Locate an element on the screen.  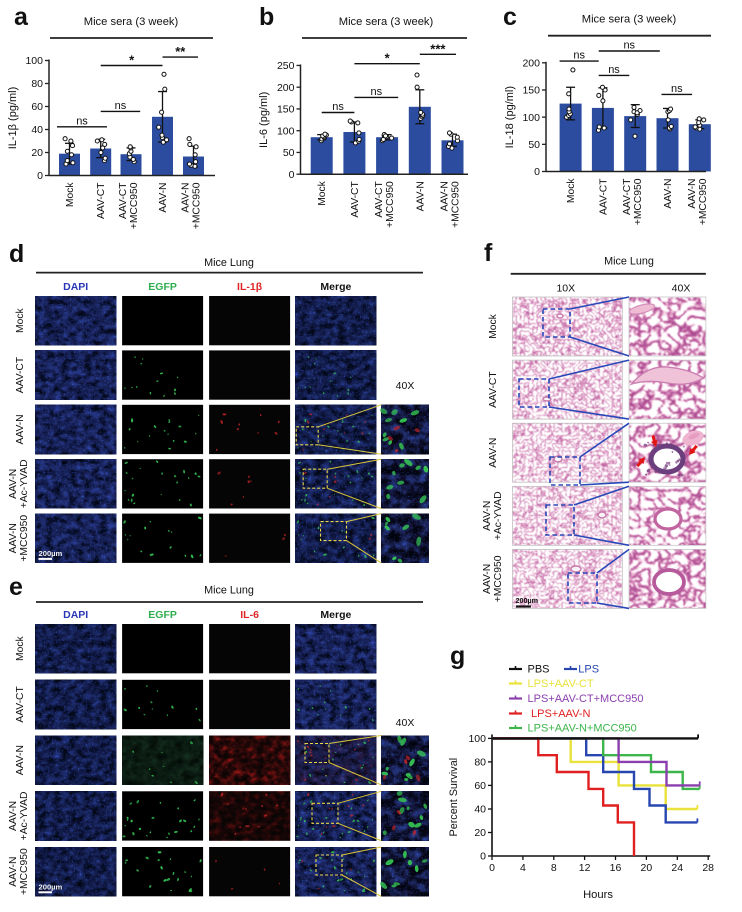
svg-text: Hours is located at coordinates (598, 895).